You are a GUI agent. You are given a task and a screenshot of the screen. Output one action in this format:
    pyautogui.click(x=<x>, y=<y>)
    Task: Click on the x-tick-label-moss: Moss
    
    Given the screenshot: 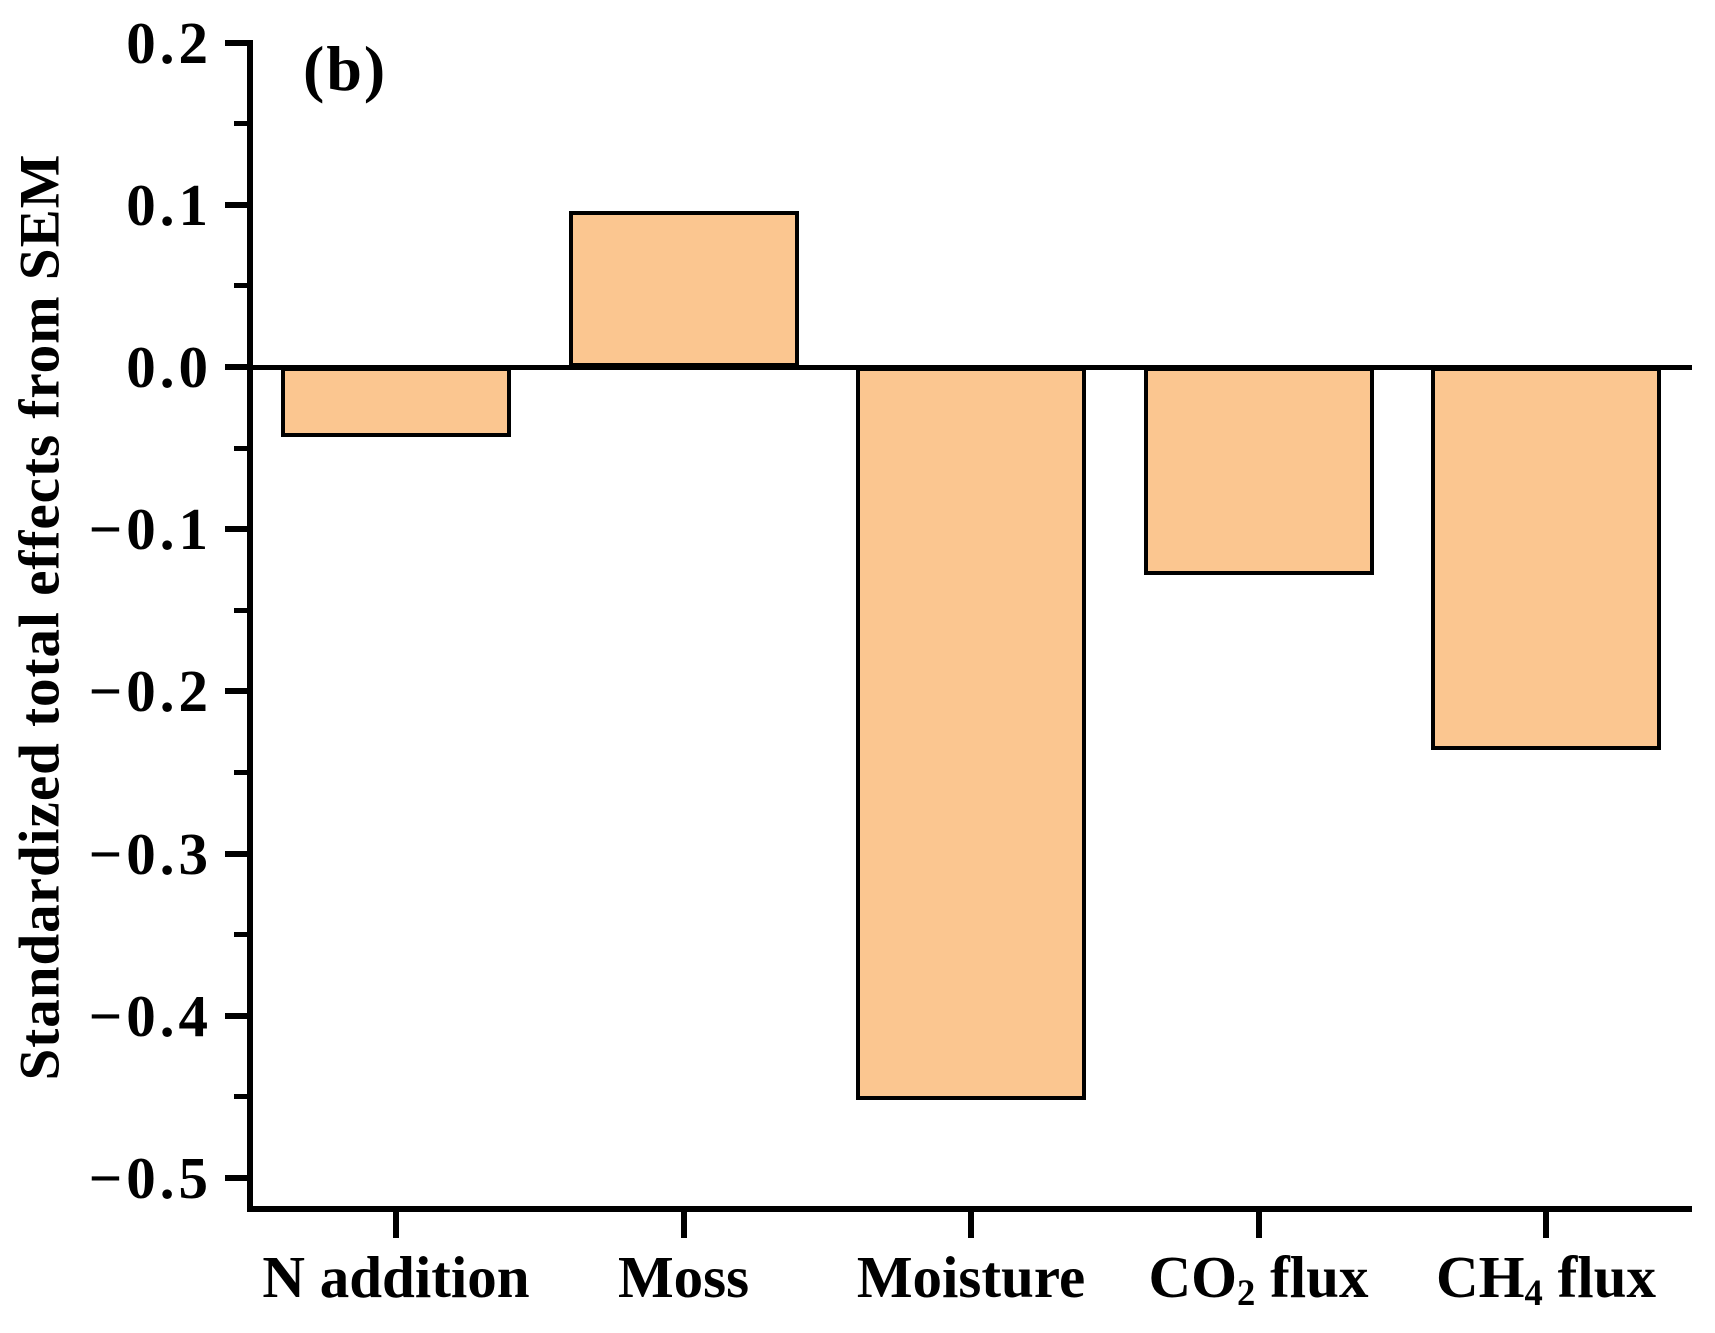 What is the action you would take?
    pyautogui.click(x=683, y=1277)
    